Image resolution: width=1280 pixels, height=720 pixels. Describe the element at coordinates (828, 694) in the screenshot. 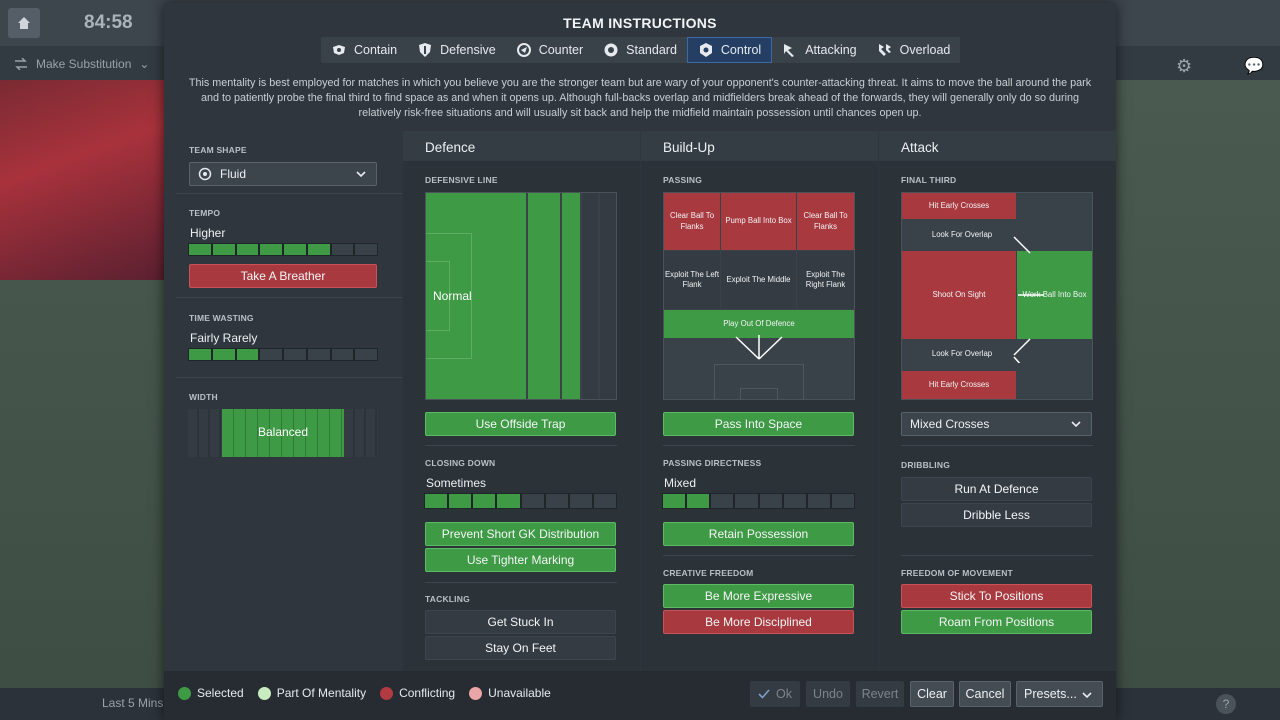

I see `undo-button: Undo` at that location.